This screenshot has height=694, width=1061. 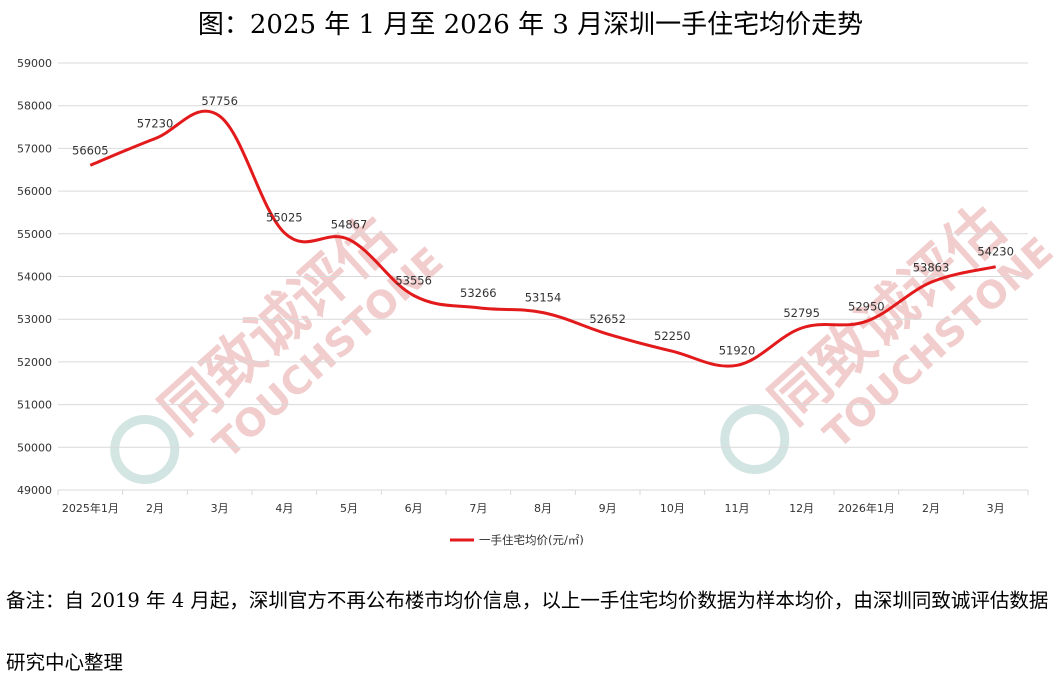 What do you see at coordinates (34, 319) in the screenshot?
I see `y-tick-label: 53000` at bounding box center [34, 319].